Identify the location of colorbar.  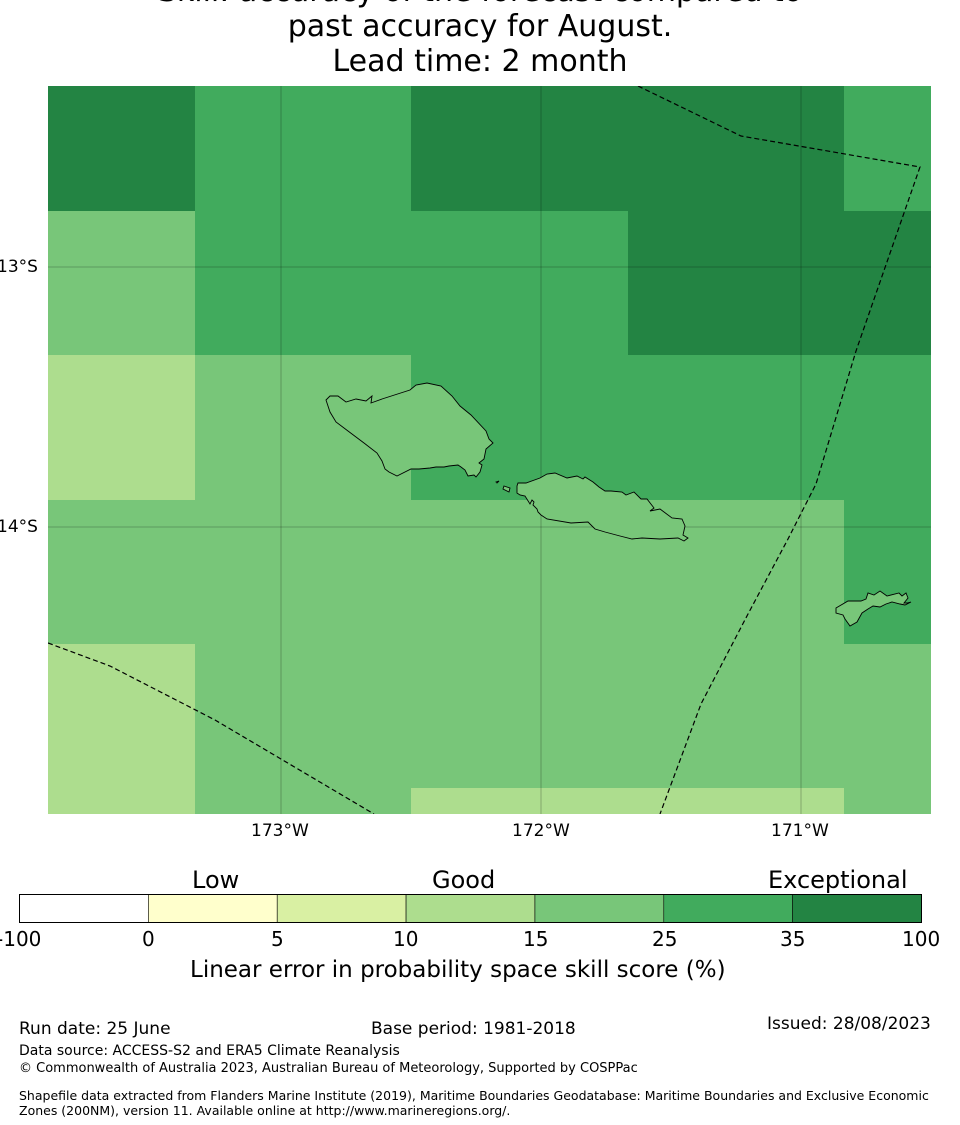
(470, 908).